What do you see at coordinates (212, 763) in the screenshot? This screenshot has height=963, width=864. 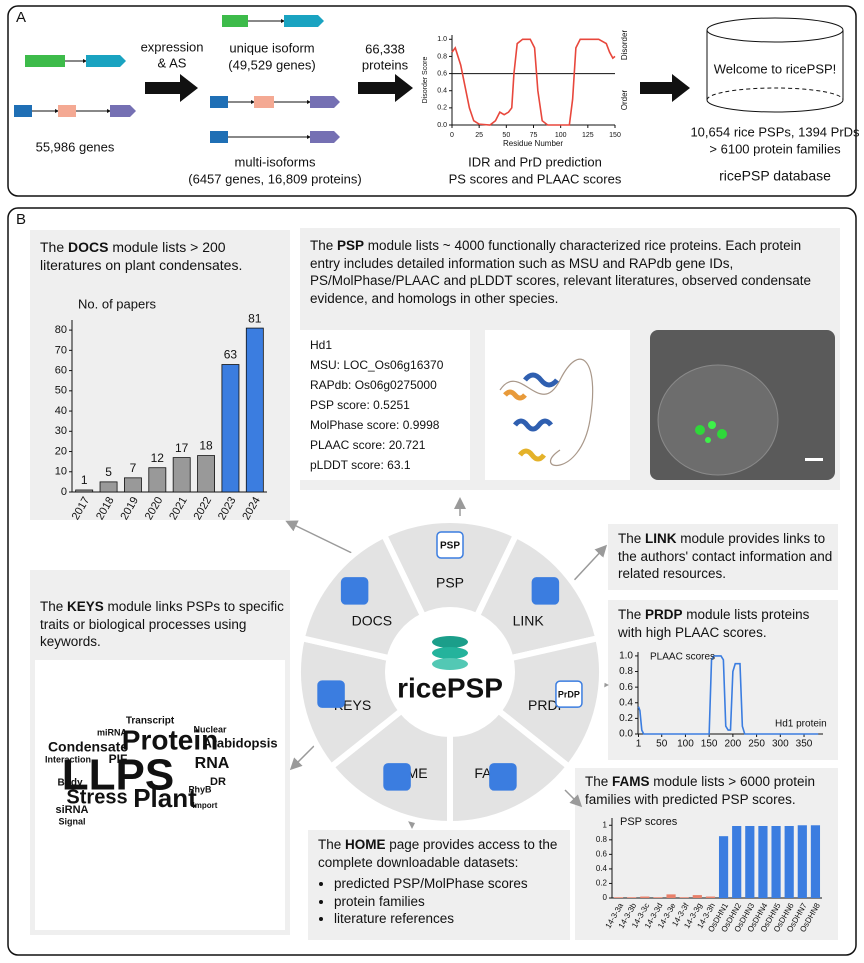 I see `keyword: RNA` at bounding box center [212, 763].